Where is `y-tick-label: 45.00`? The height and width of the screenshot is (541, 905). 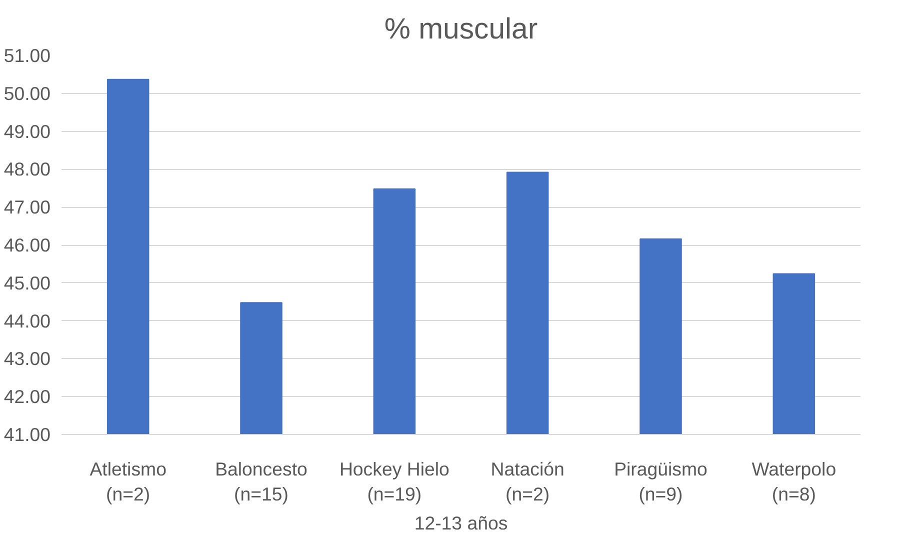 y-tick-label: 45.00 is located at coordinates (27, 283).